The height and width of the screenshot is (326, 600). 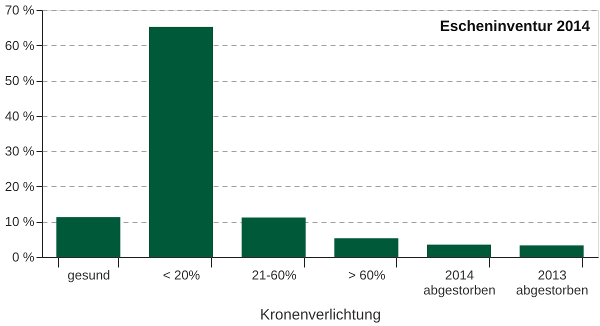 What do you see at coordinates (23, 257) in the screenshot?
I see `y-tick-label: 0 %` at bounding box center [23, 257].